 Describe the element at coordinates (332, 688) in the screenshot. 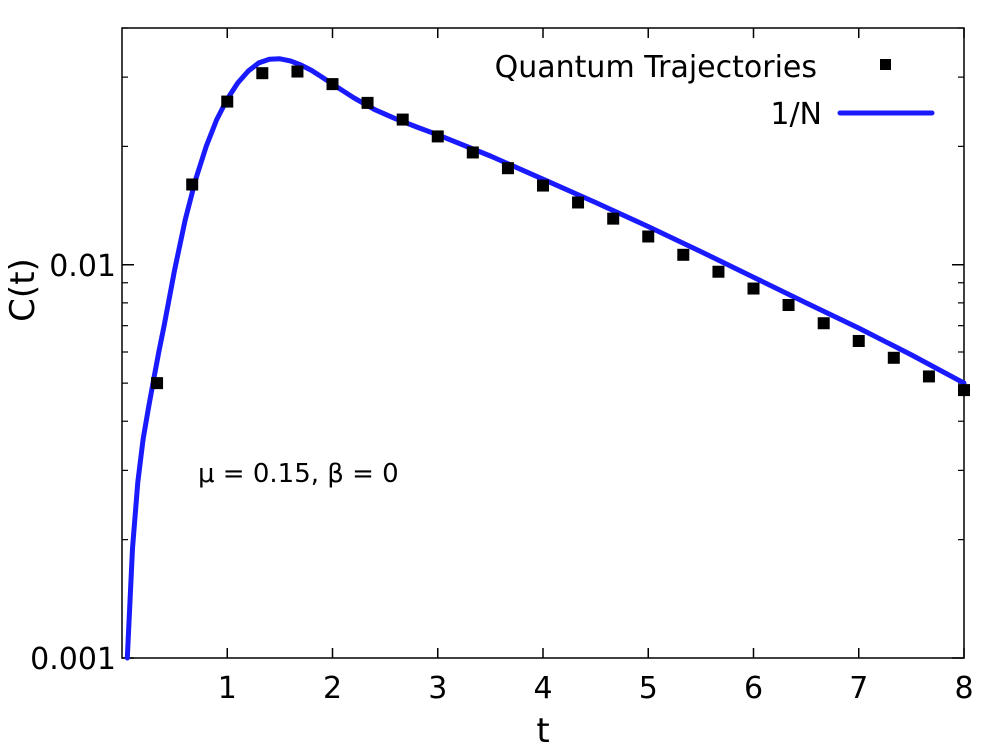

I see `x-tick-label: 2` at that location.